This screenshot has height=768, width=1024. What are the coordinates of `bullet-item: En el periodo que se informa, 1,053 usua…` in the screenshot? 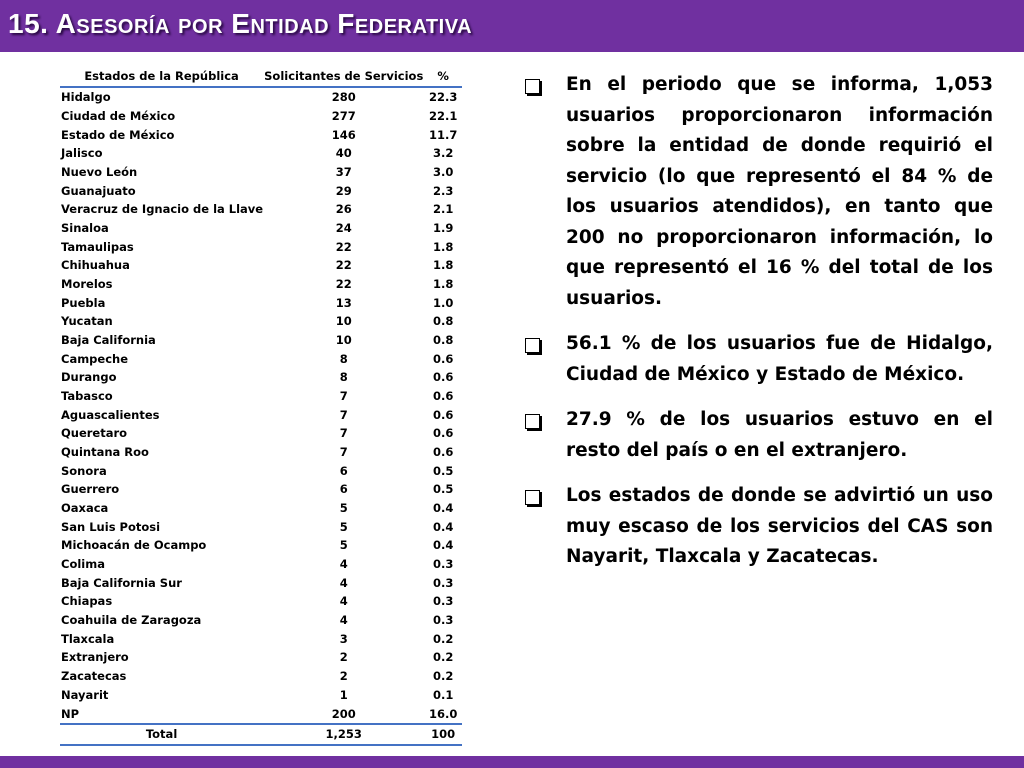 It's located at (758, 192).